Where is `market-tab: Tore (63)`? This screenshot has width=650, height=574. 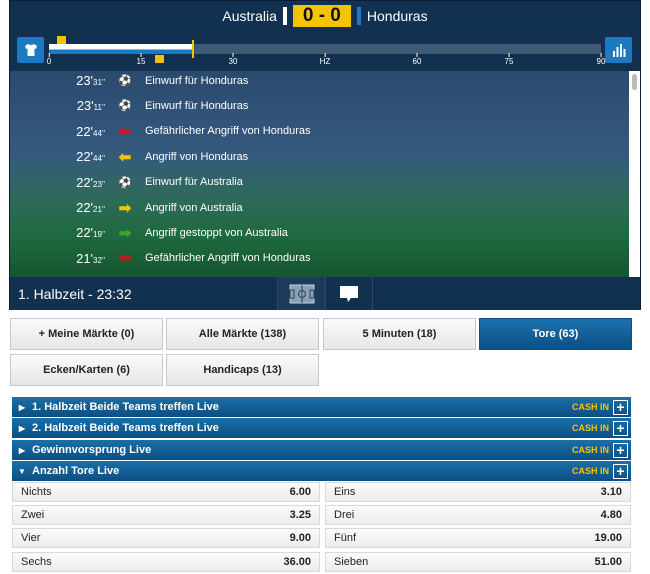 market-tab: Tore (63) is located at coordinates (555, 334).